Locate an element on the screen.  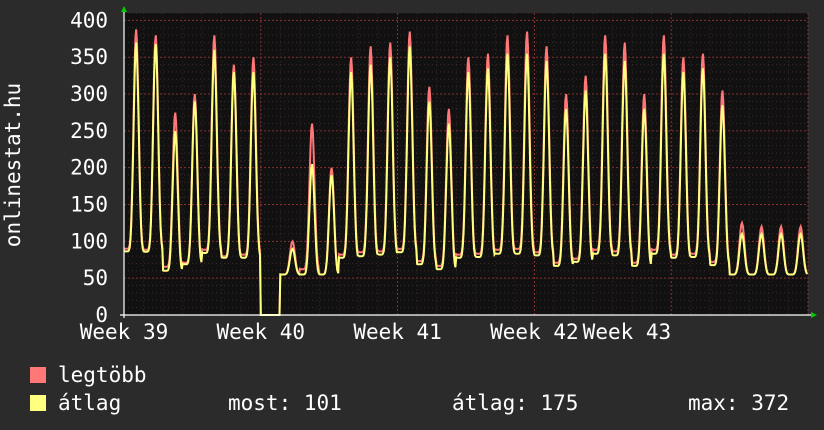
x-tick-labels: Week 39 Week 40 Week 41 Week 42 Week 43 is located at coordinates (375, 332).